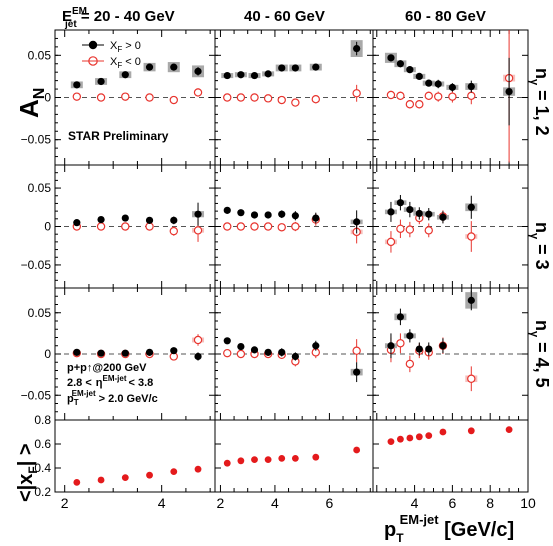 This screenshot has width=553, height=546. What do you see at coordinates (110, 381) in the screenshot?
I see `eta-cut-label: 2.8 < ηEM-jet < 3.8` at bounding box center [110, 381].